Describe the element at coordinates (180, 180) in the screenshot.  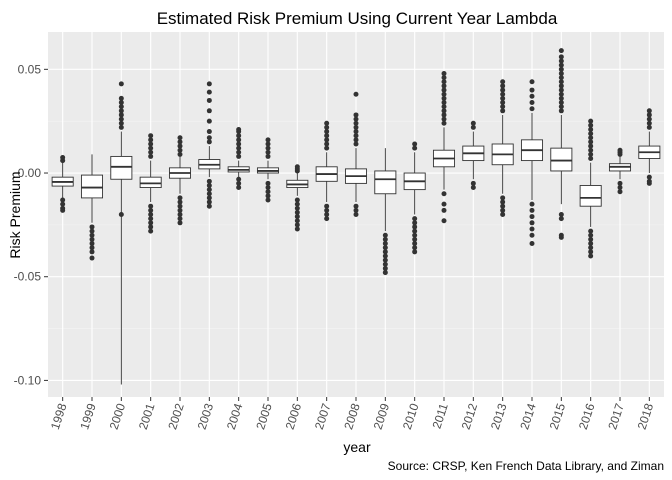
I see `box-2002` at that location.